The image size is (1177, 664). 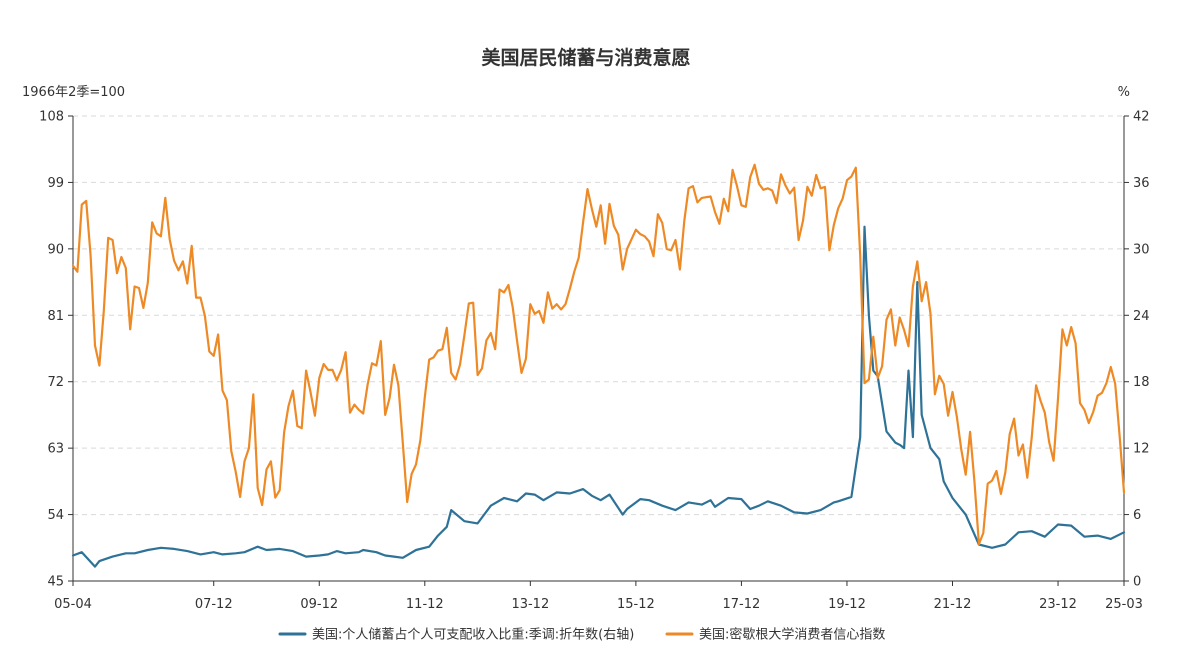 What do you see at coordinates (1124, 604) in the screenshot?
I see `x-tick-label: 25-03` at bounding box center [1124, 604].